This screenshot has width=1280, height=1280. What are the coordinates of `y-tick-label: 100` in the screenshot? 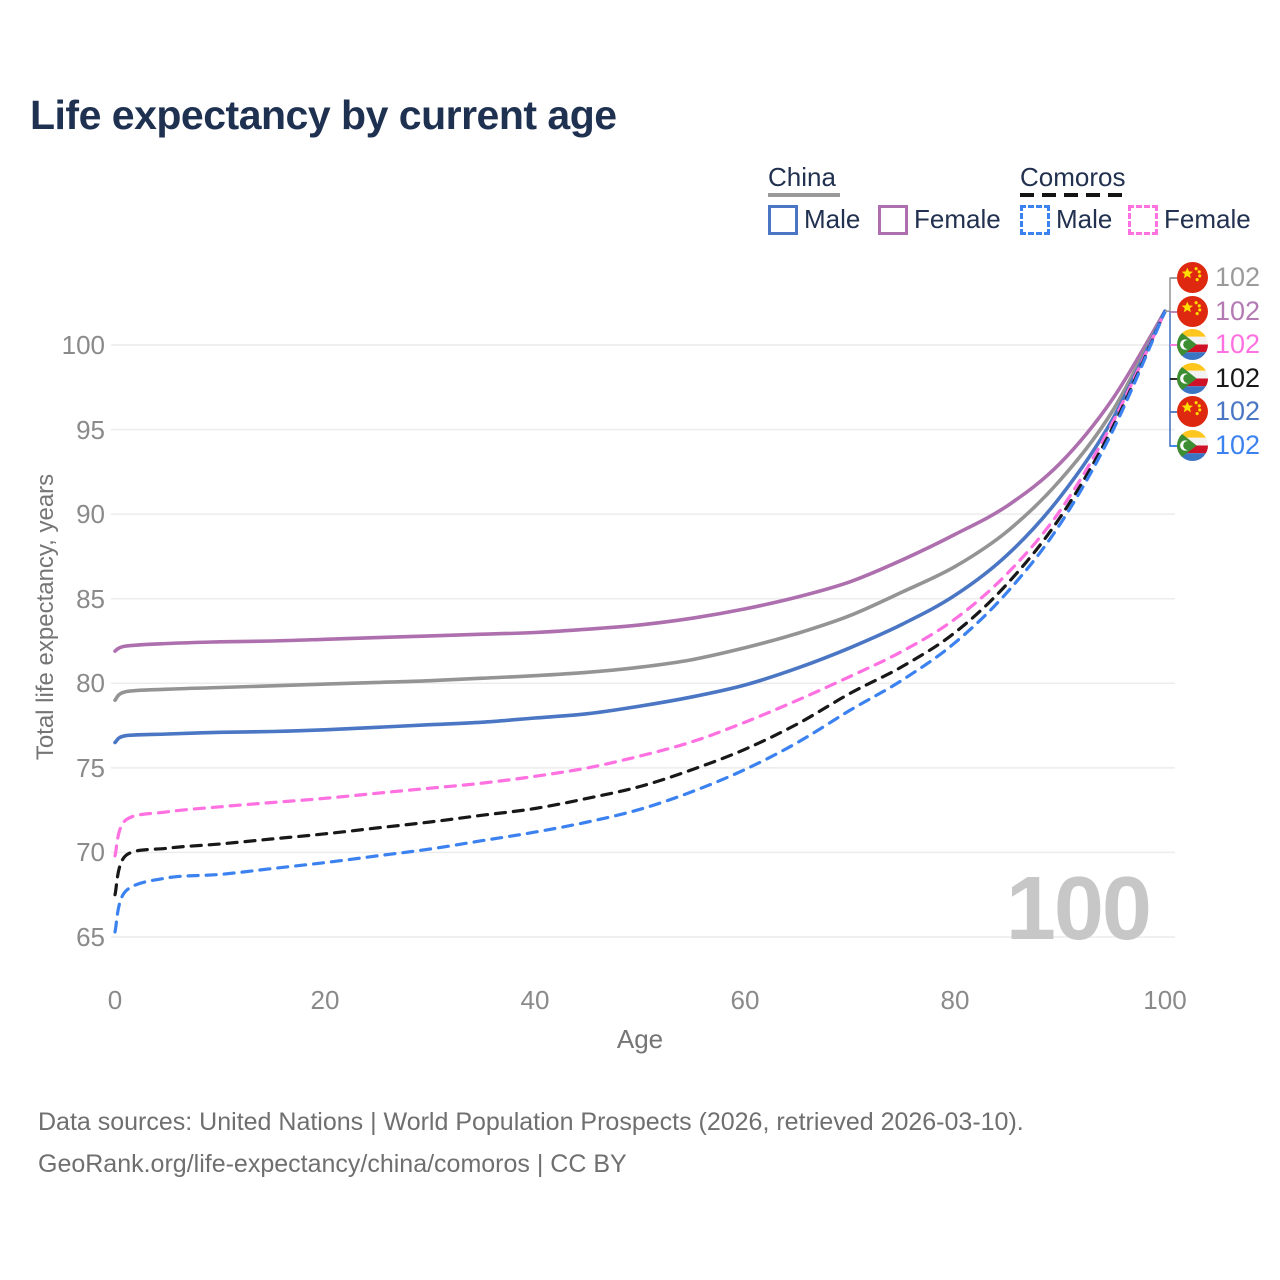 It's located at (83, 345).